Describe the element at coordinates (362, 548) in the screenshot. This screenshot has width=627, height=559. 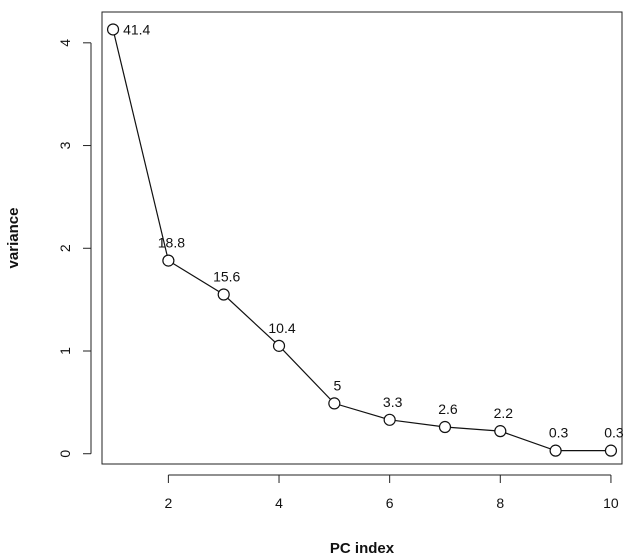
I see `x-axis-title: PC index` at that location.